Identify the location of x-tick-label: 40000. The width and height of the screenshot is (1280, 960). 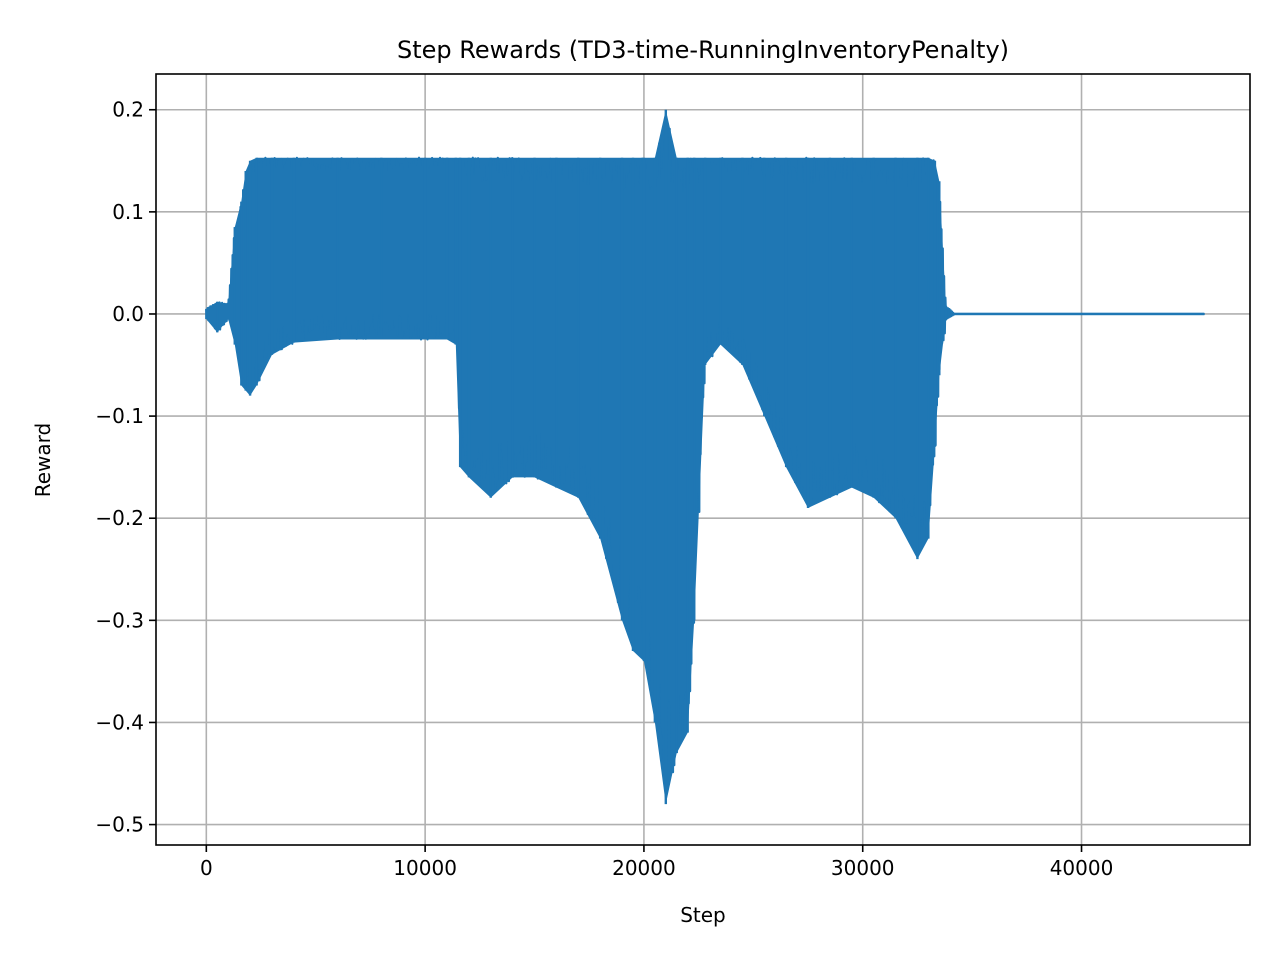
(1082, 868).